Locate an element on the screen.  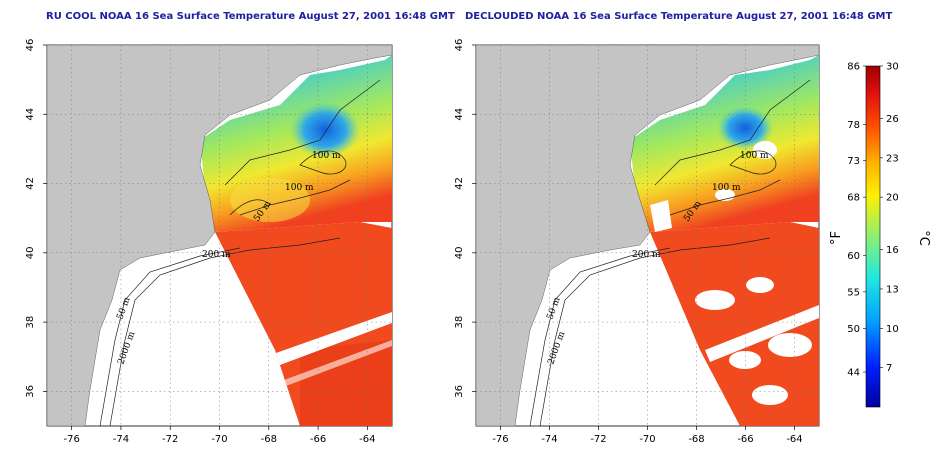
right-warm-water is located at coordinates (734, 324).